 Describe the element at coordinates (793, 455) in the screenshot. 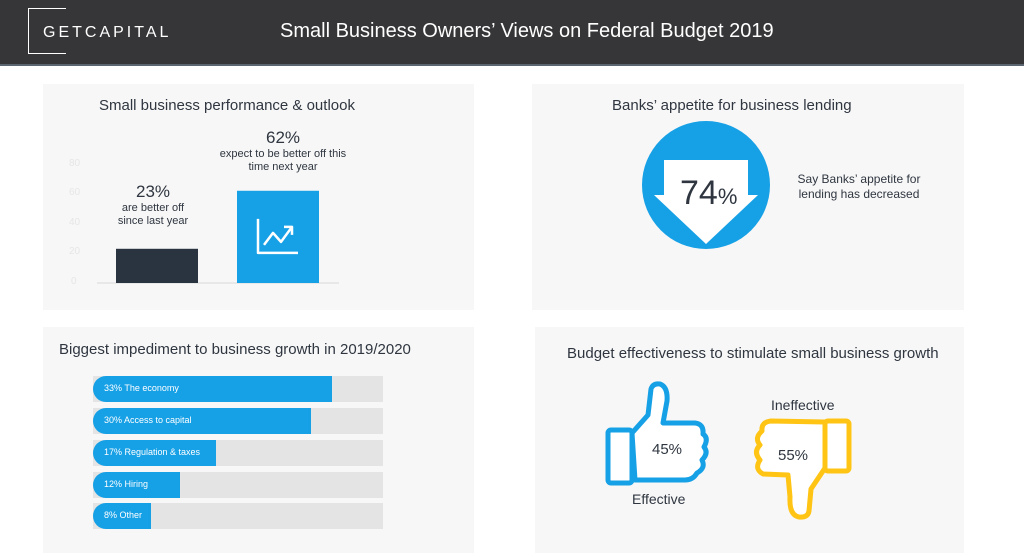

I see `ineffective-value: 55%` at that location.